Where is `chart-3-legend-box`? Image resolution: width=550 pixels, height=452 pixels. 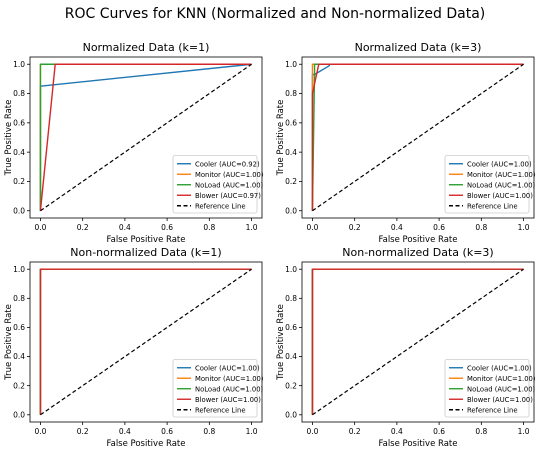 chart-3-legend-box is located at coordinates (215, 388).